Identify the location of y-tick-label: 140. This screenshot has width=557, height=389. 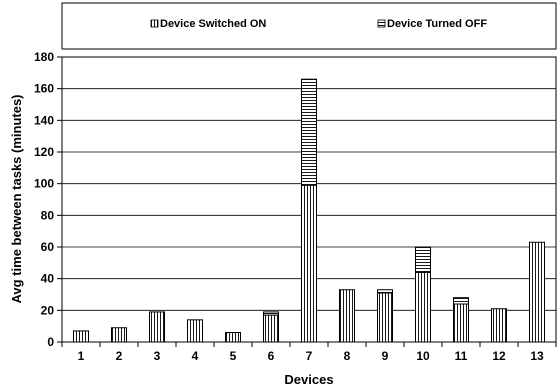
(44, 120).